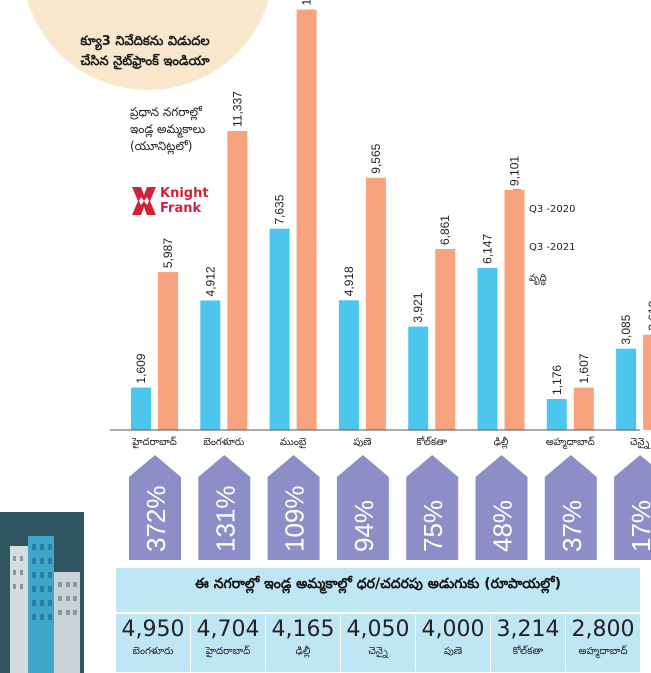  What do you see at coordinates (153, 629) in the screenshot?
I see `price-value: 4,950` at bounding box center [153, 629].